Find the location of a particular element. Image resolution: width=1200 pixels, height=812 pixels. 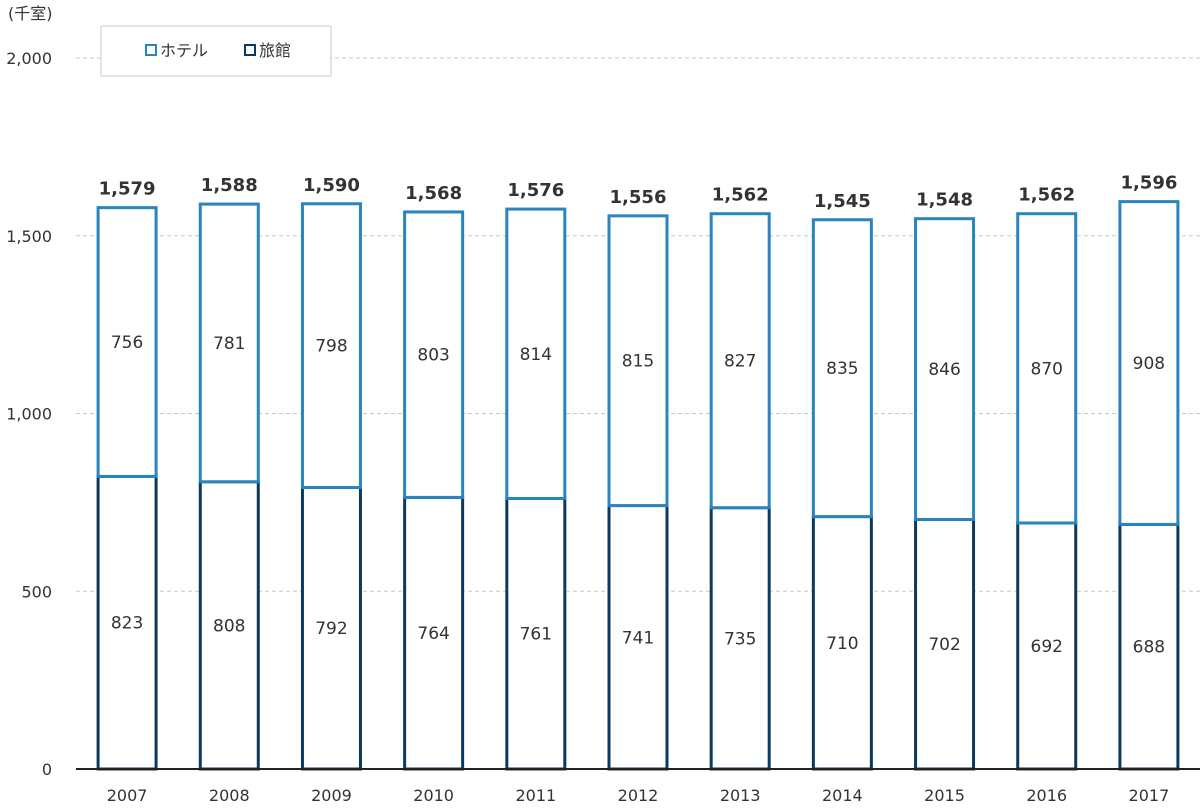

x-tick-label-2008: 2008 is located at coordinates (229, 795).